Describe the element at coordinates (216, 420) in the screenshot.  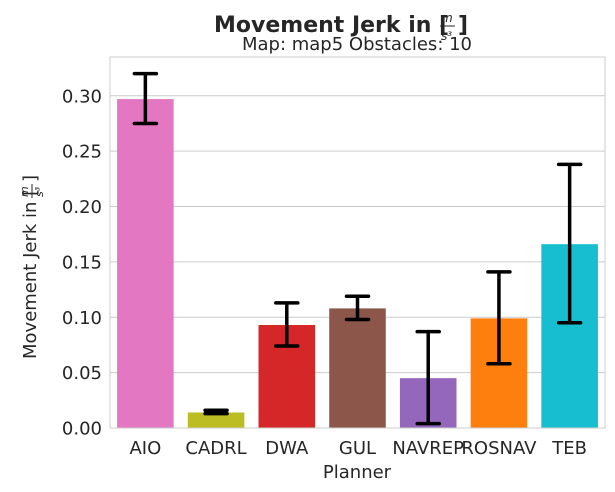
I see `bar-cadrl` at that location.